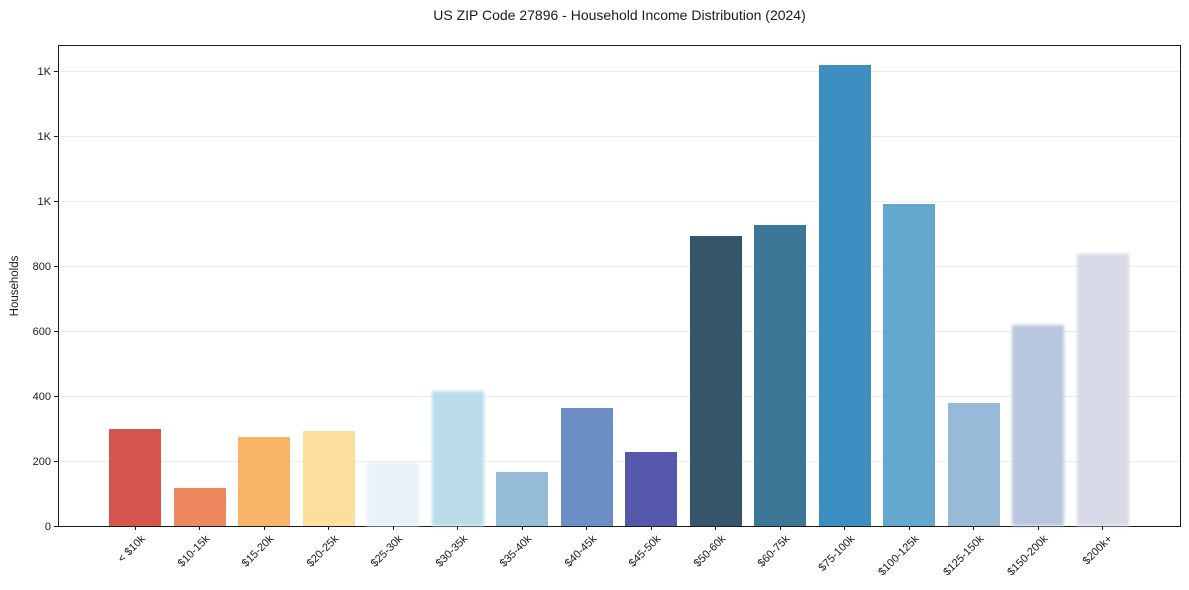 This screenshot has height=590, width=1189. What do you see at coordinates (836, 553) in the screenshot?
I see `x-tick-label: $75-100k` at bounding box center [836, 553].